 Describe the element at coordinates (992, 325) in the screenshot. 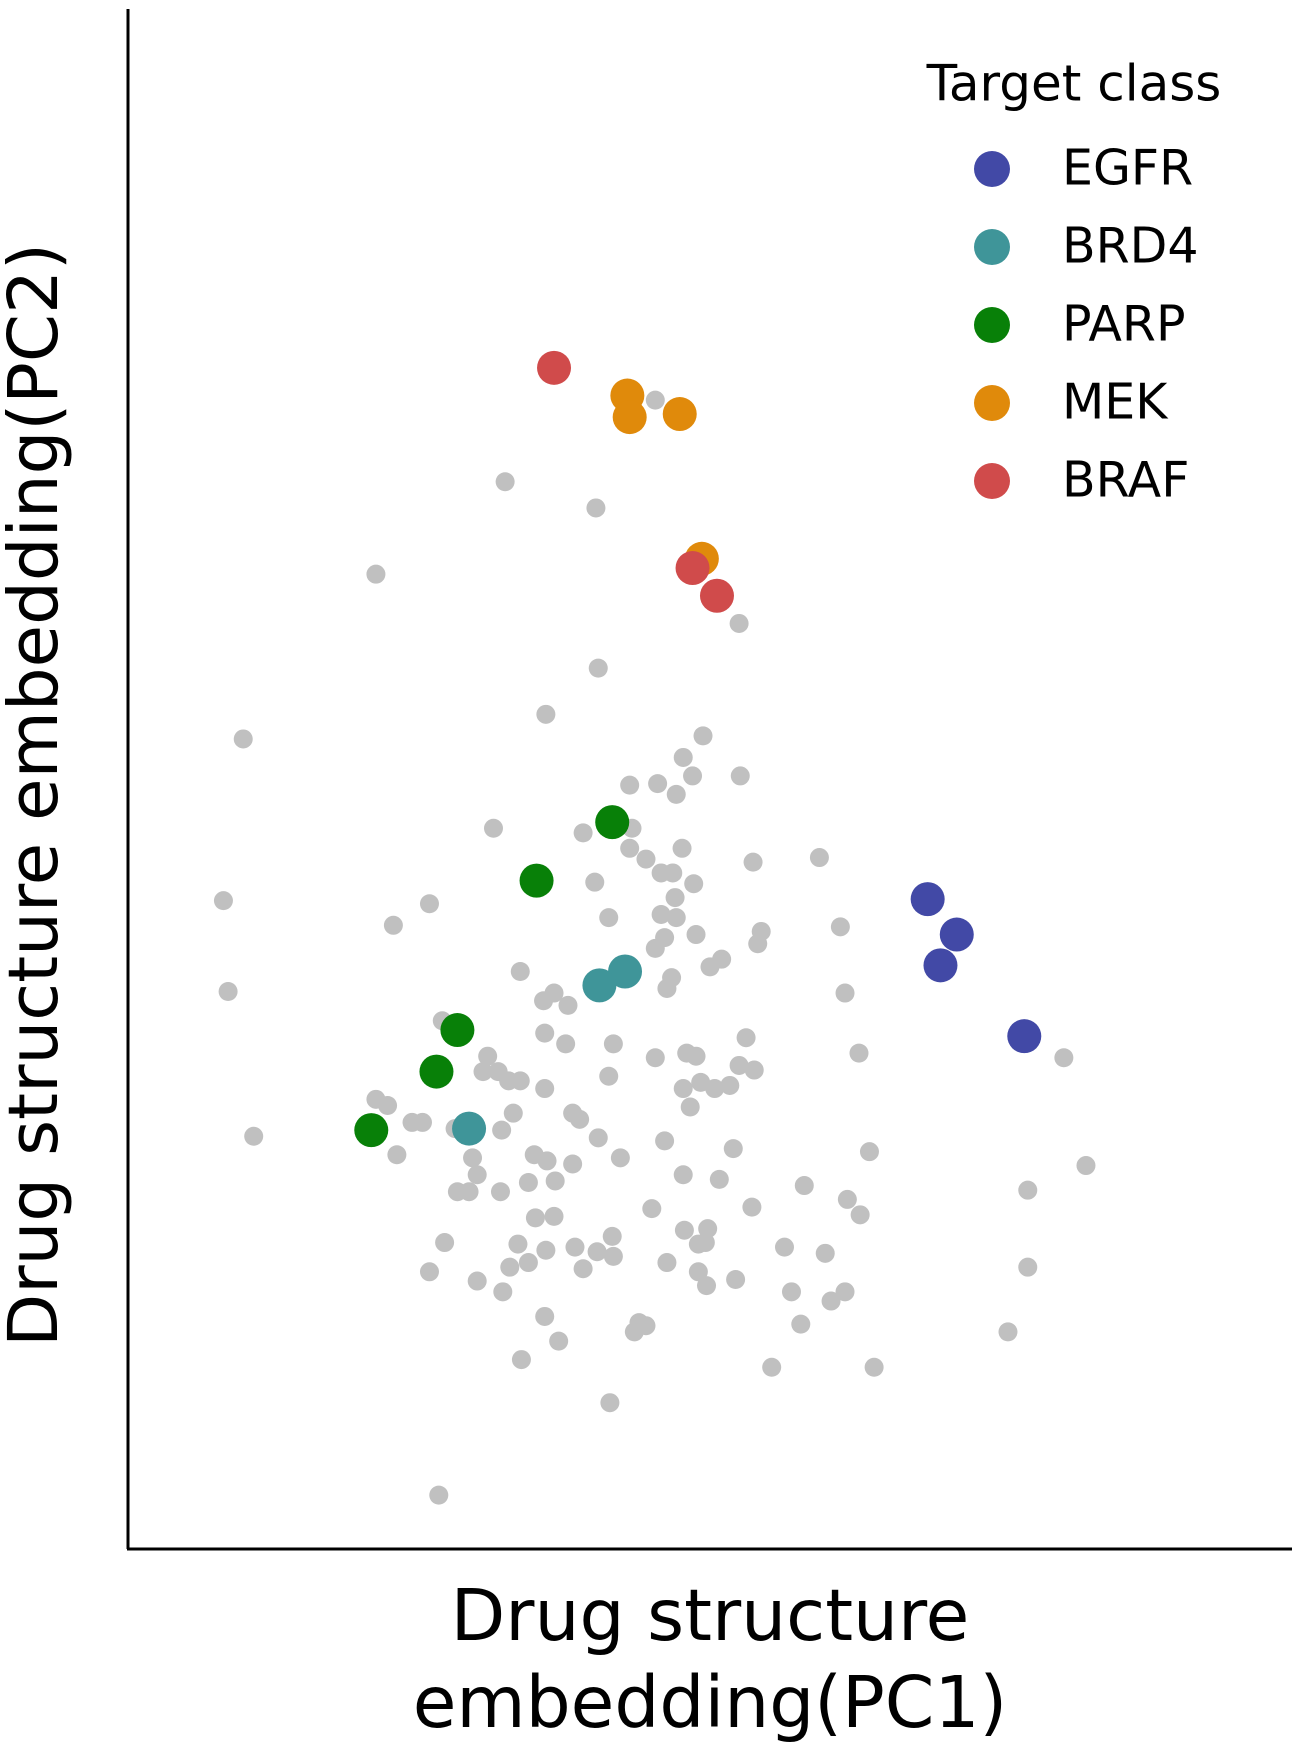

I see `legend-marker` at that location.